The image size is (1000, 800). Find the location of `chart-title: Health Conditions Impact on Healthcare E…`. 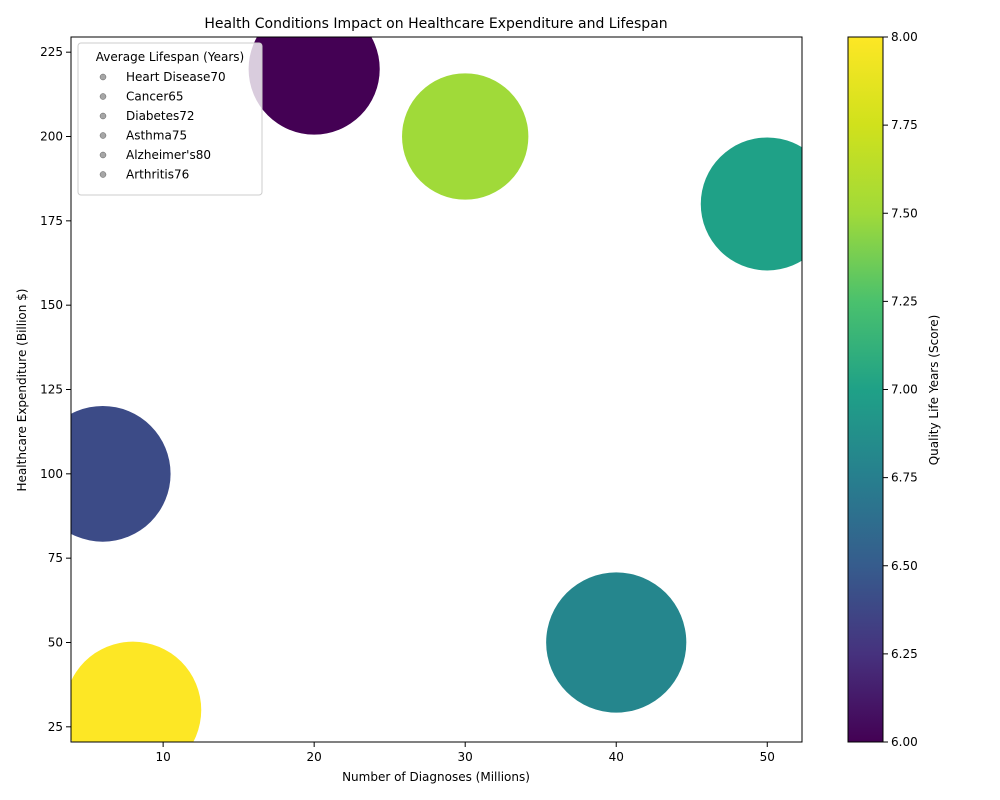

chart-title: Health Conditions Impact on Healthcare E… is located at coordinates (435, 24).